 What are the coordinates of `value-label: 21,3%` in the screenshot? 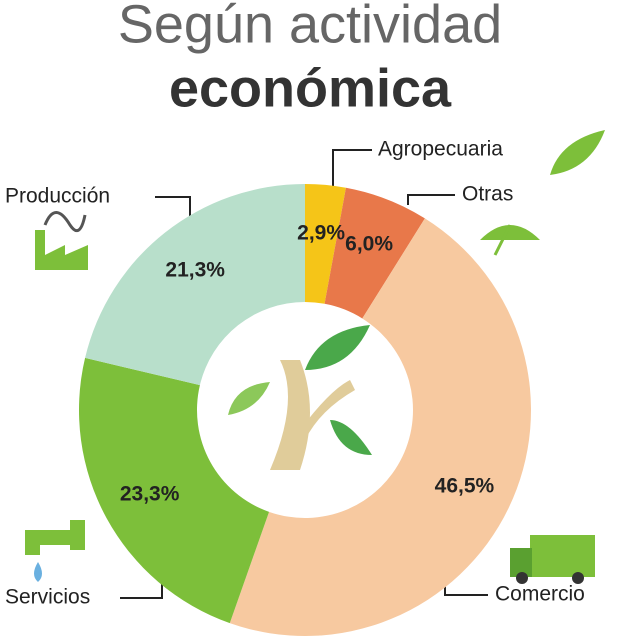 It's located at (195, 270).